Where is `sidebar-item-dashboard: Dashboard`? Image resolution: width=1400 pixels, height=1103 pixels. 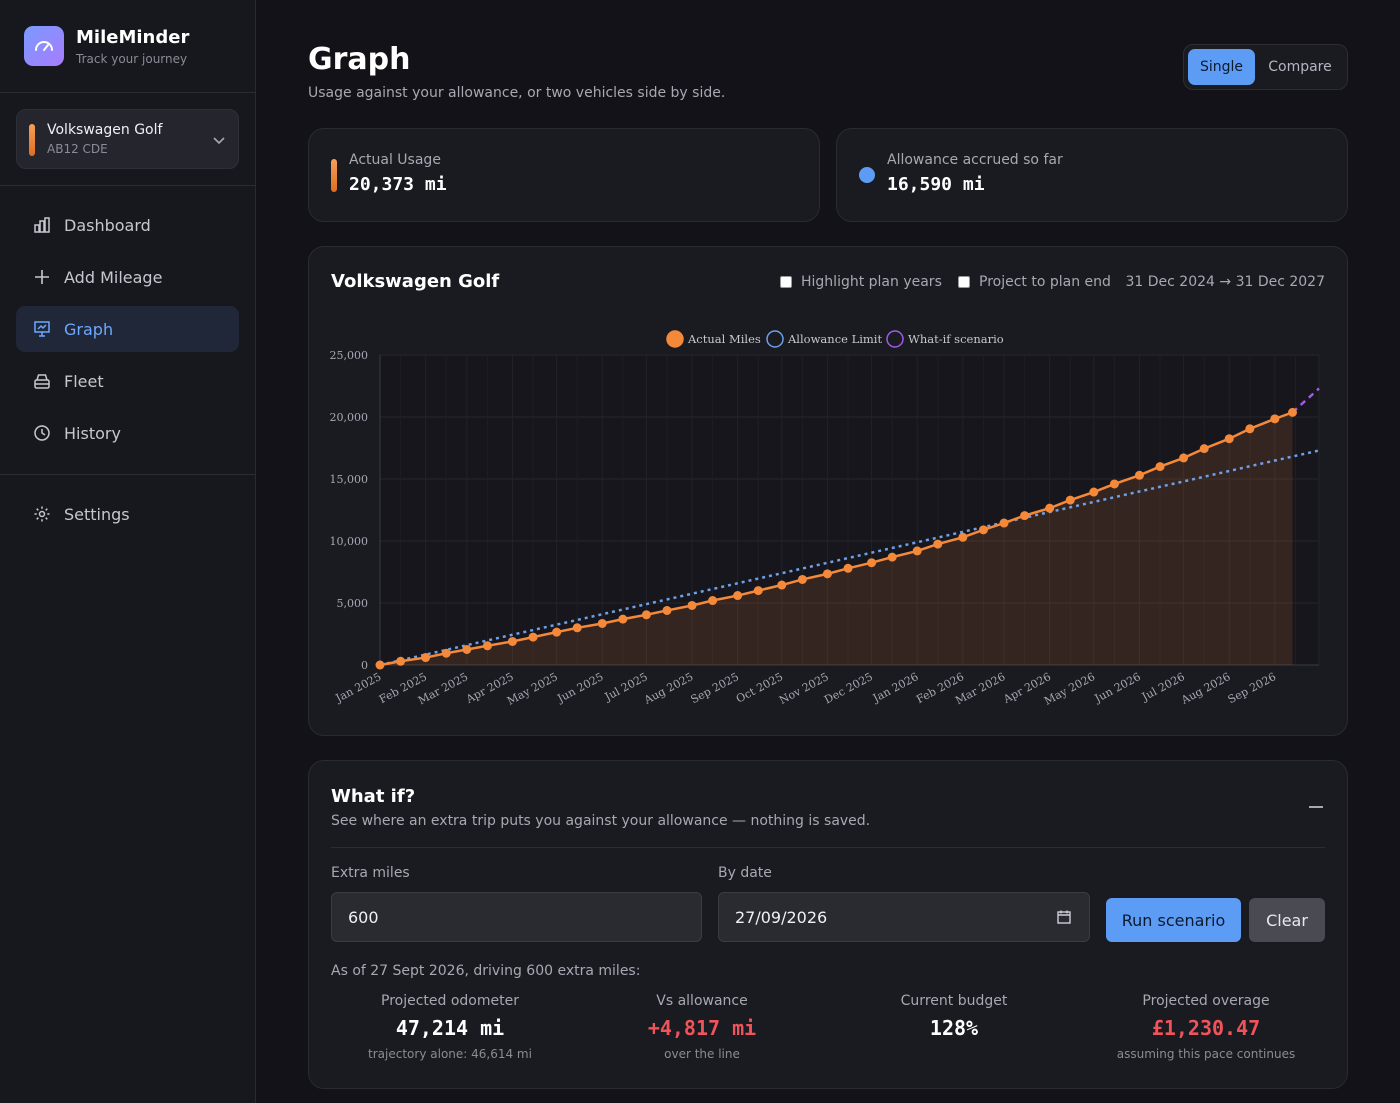
sidebar-item-dashboard: Dashboard is located at coordinates (127, 225).